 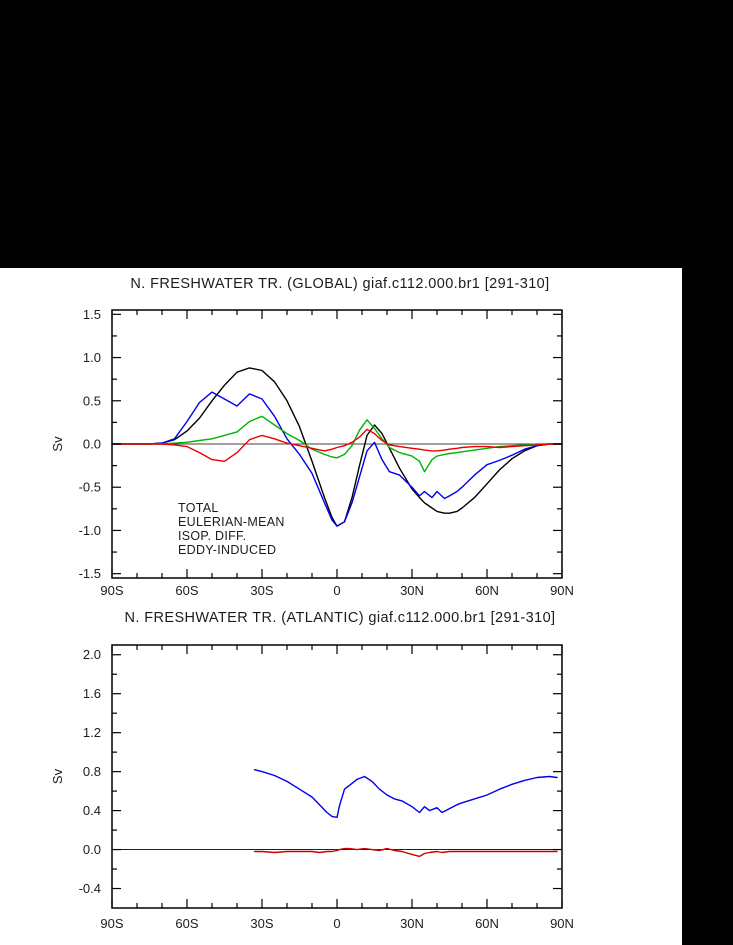 I want to click on svg-text: 2.0, so click(x=92, y=654).